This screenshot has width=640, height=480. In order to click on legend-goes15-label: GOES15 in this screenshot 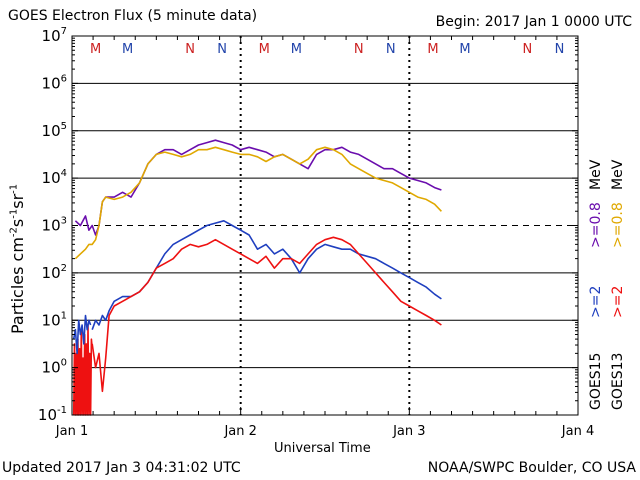, I will do `click(596, 381)`.